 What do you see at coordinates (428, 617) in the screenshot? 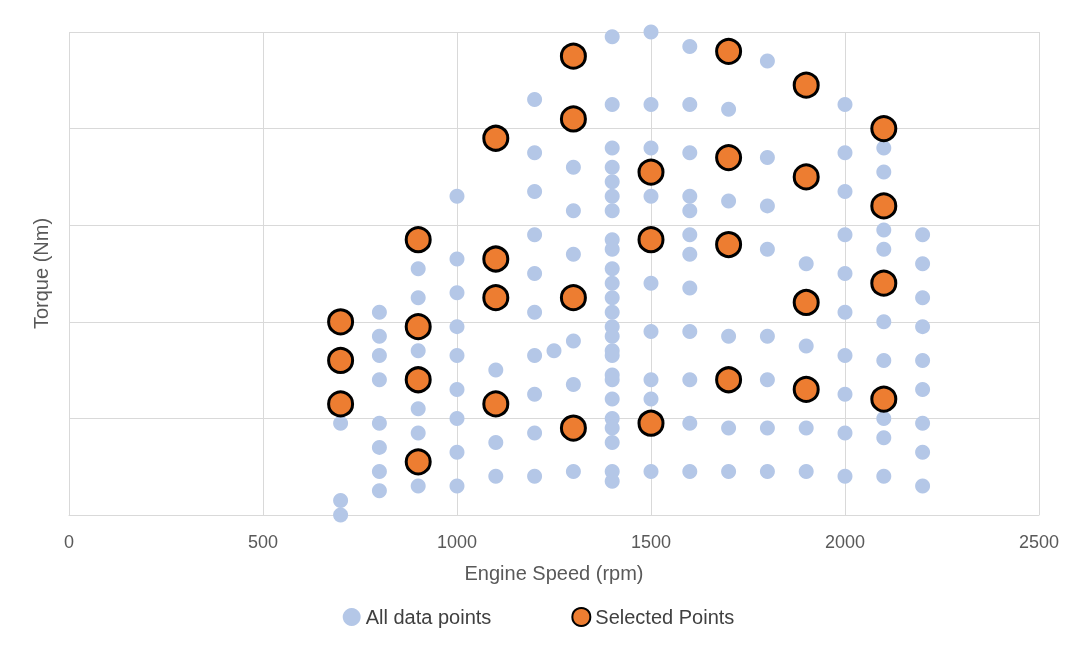
I see `legend-label: All data points` at bounding box center [428, 617].